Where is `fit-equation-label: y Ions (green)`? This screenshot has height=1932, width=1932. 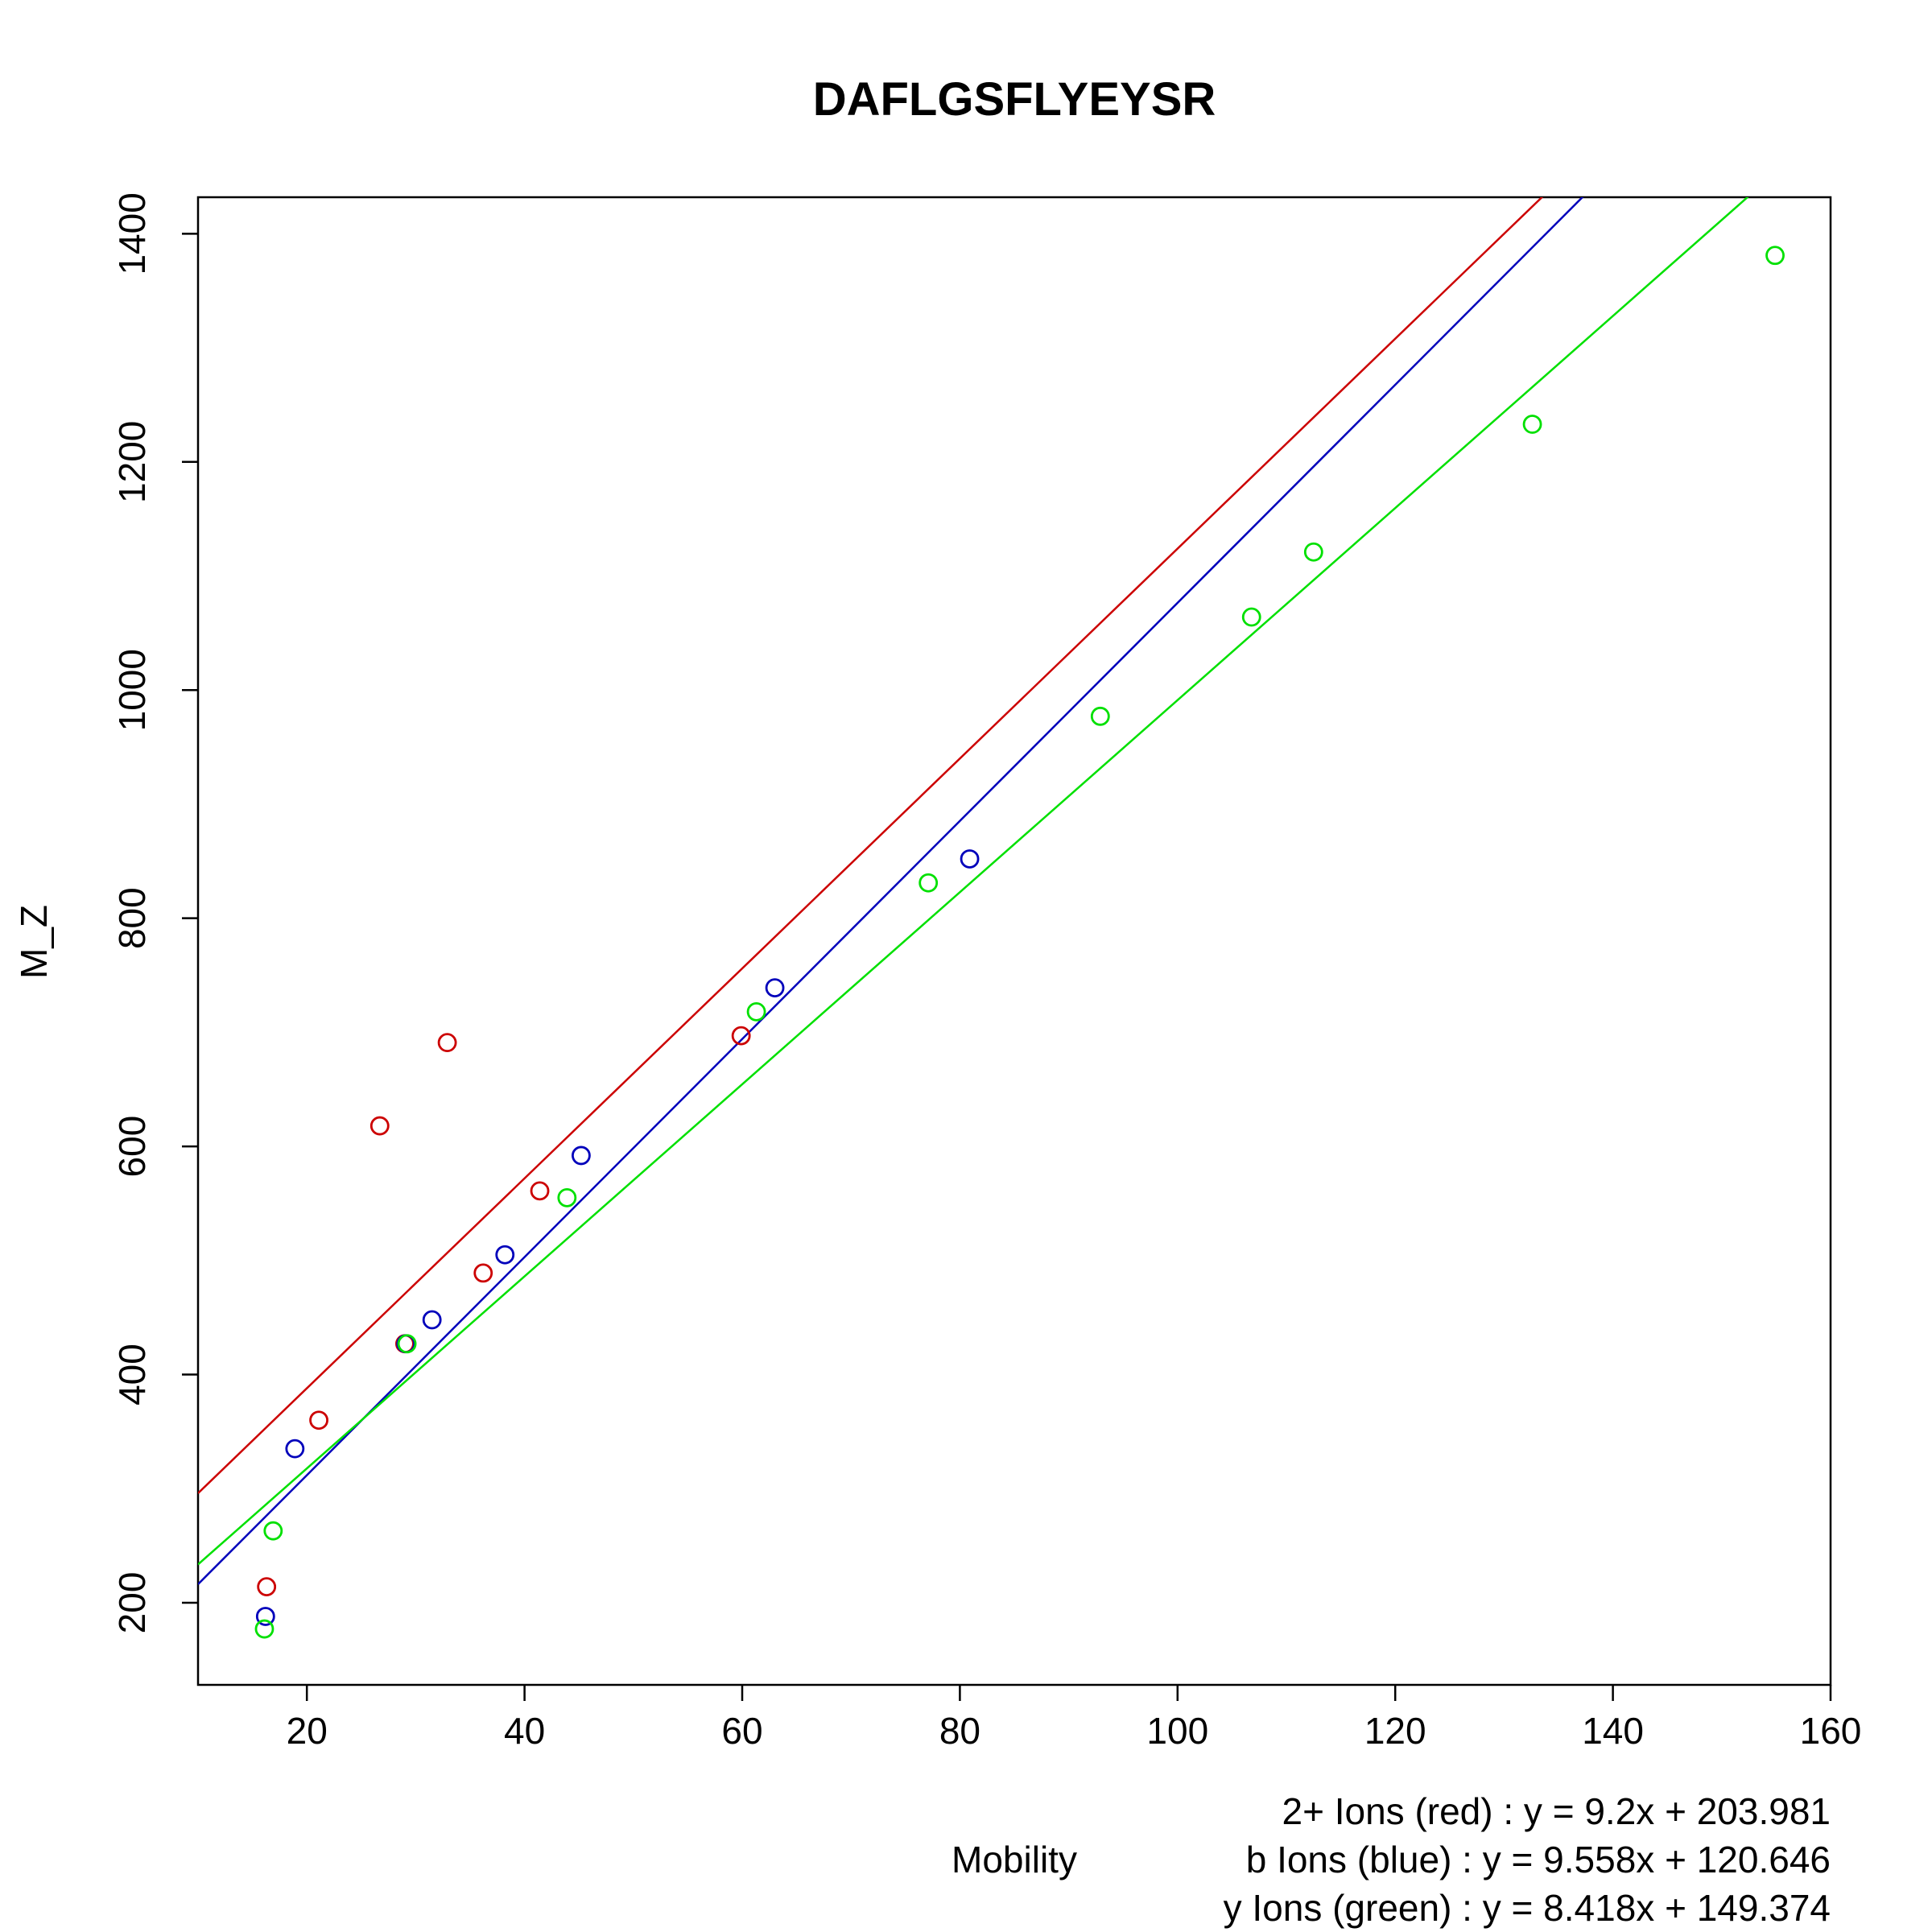
fit-equation-label: y Ions (green) is located at coordinates (1338, 1908).